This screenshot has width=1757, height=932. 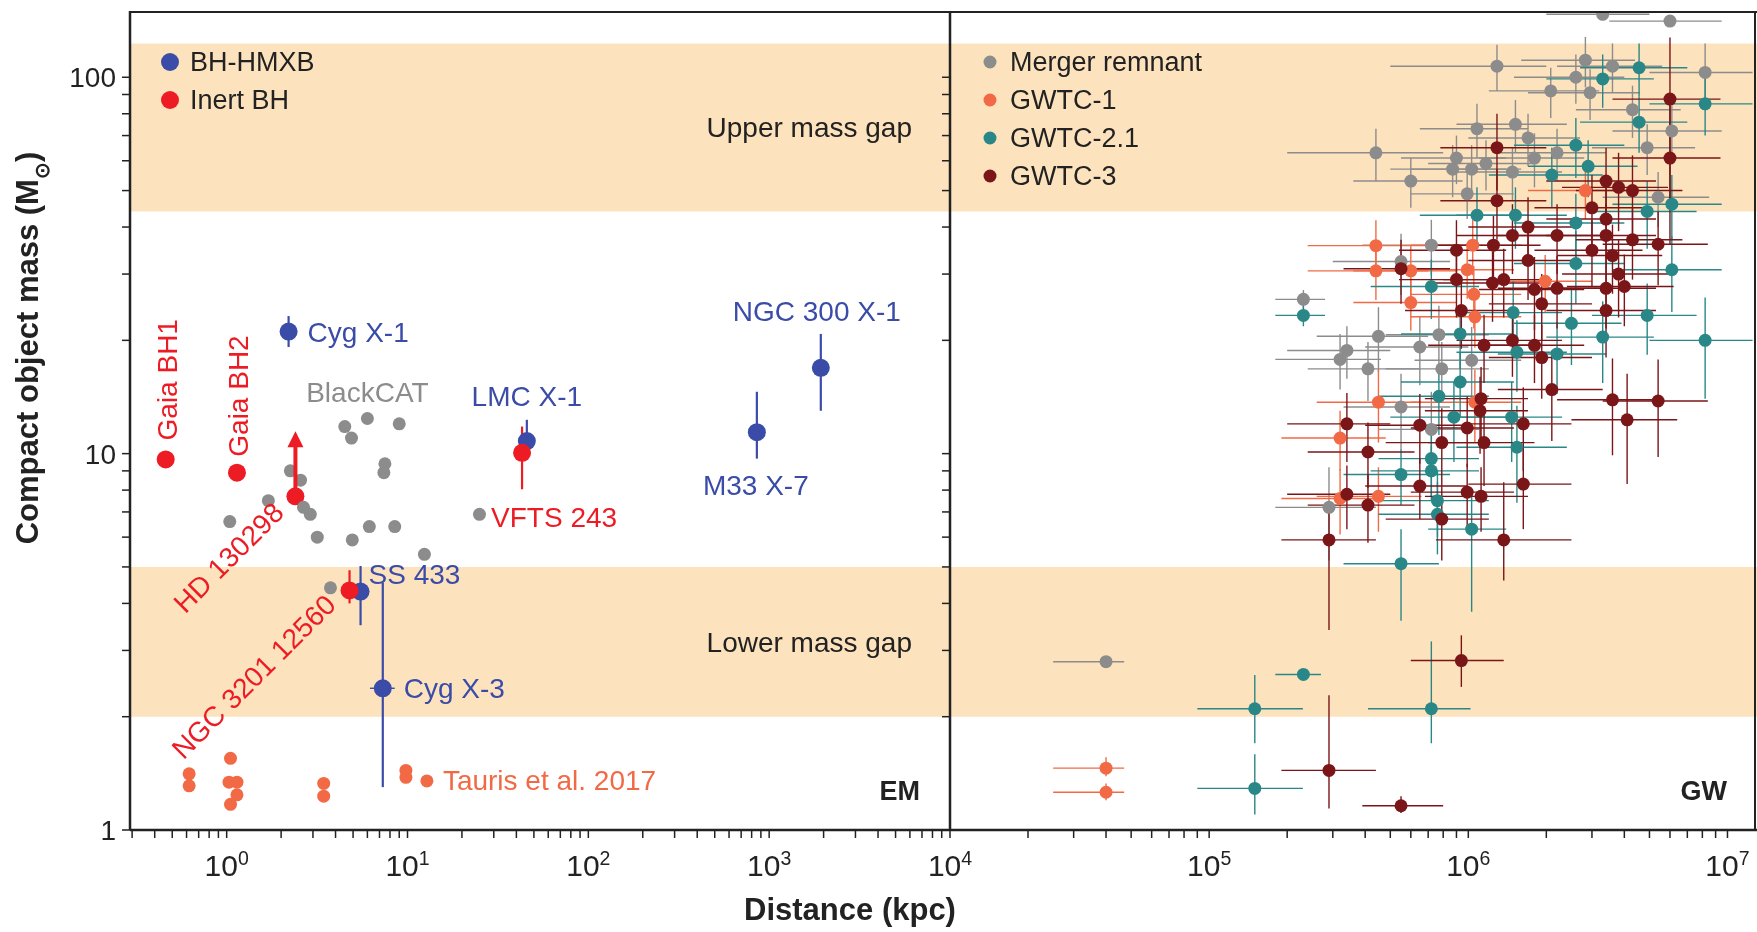 What do you see at coordinates (1727, 864) in the screenshot?
I see `x-tick-label: 10$^{7}$` at bounding box center [1727, 864].